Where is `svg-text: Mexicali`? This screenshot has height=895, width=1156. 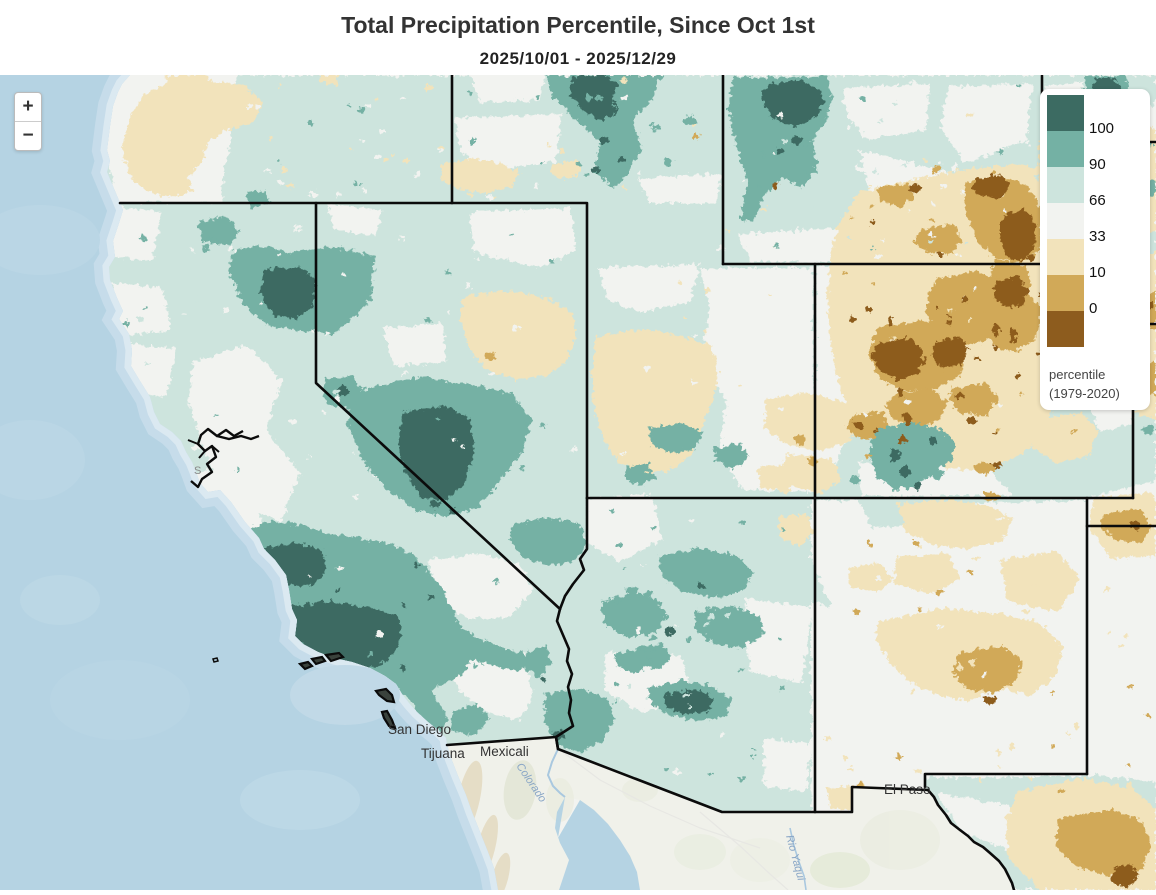 svg-text: Mexicali is located at coordinates (504, 751).